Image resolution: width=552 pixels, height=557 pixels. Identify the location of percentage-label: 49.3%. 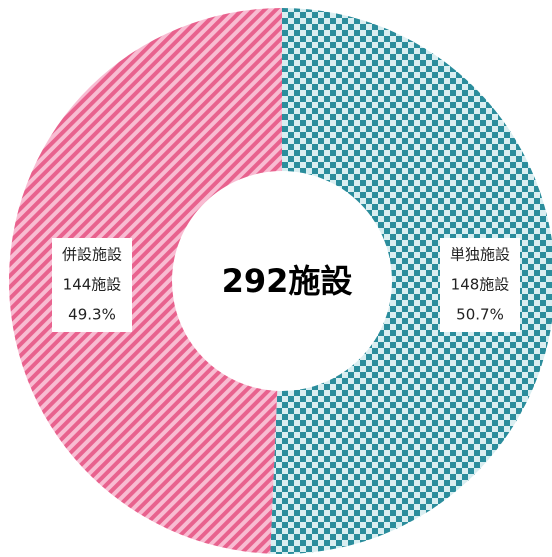
(92, 315).